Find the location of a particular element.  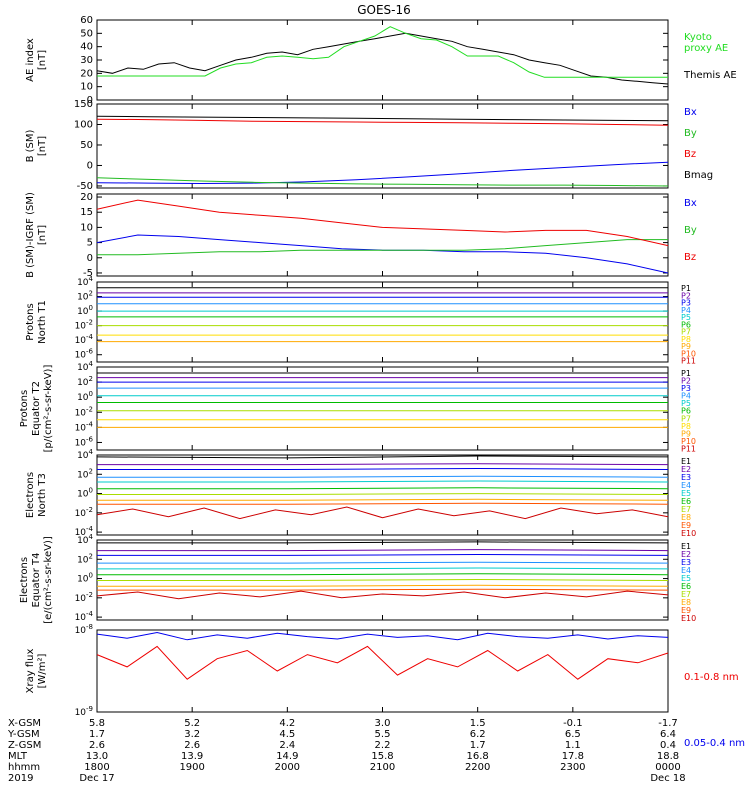

y-tick-label: 5 is located at coordinates (90, 243).